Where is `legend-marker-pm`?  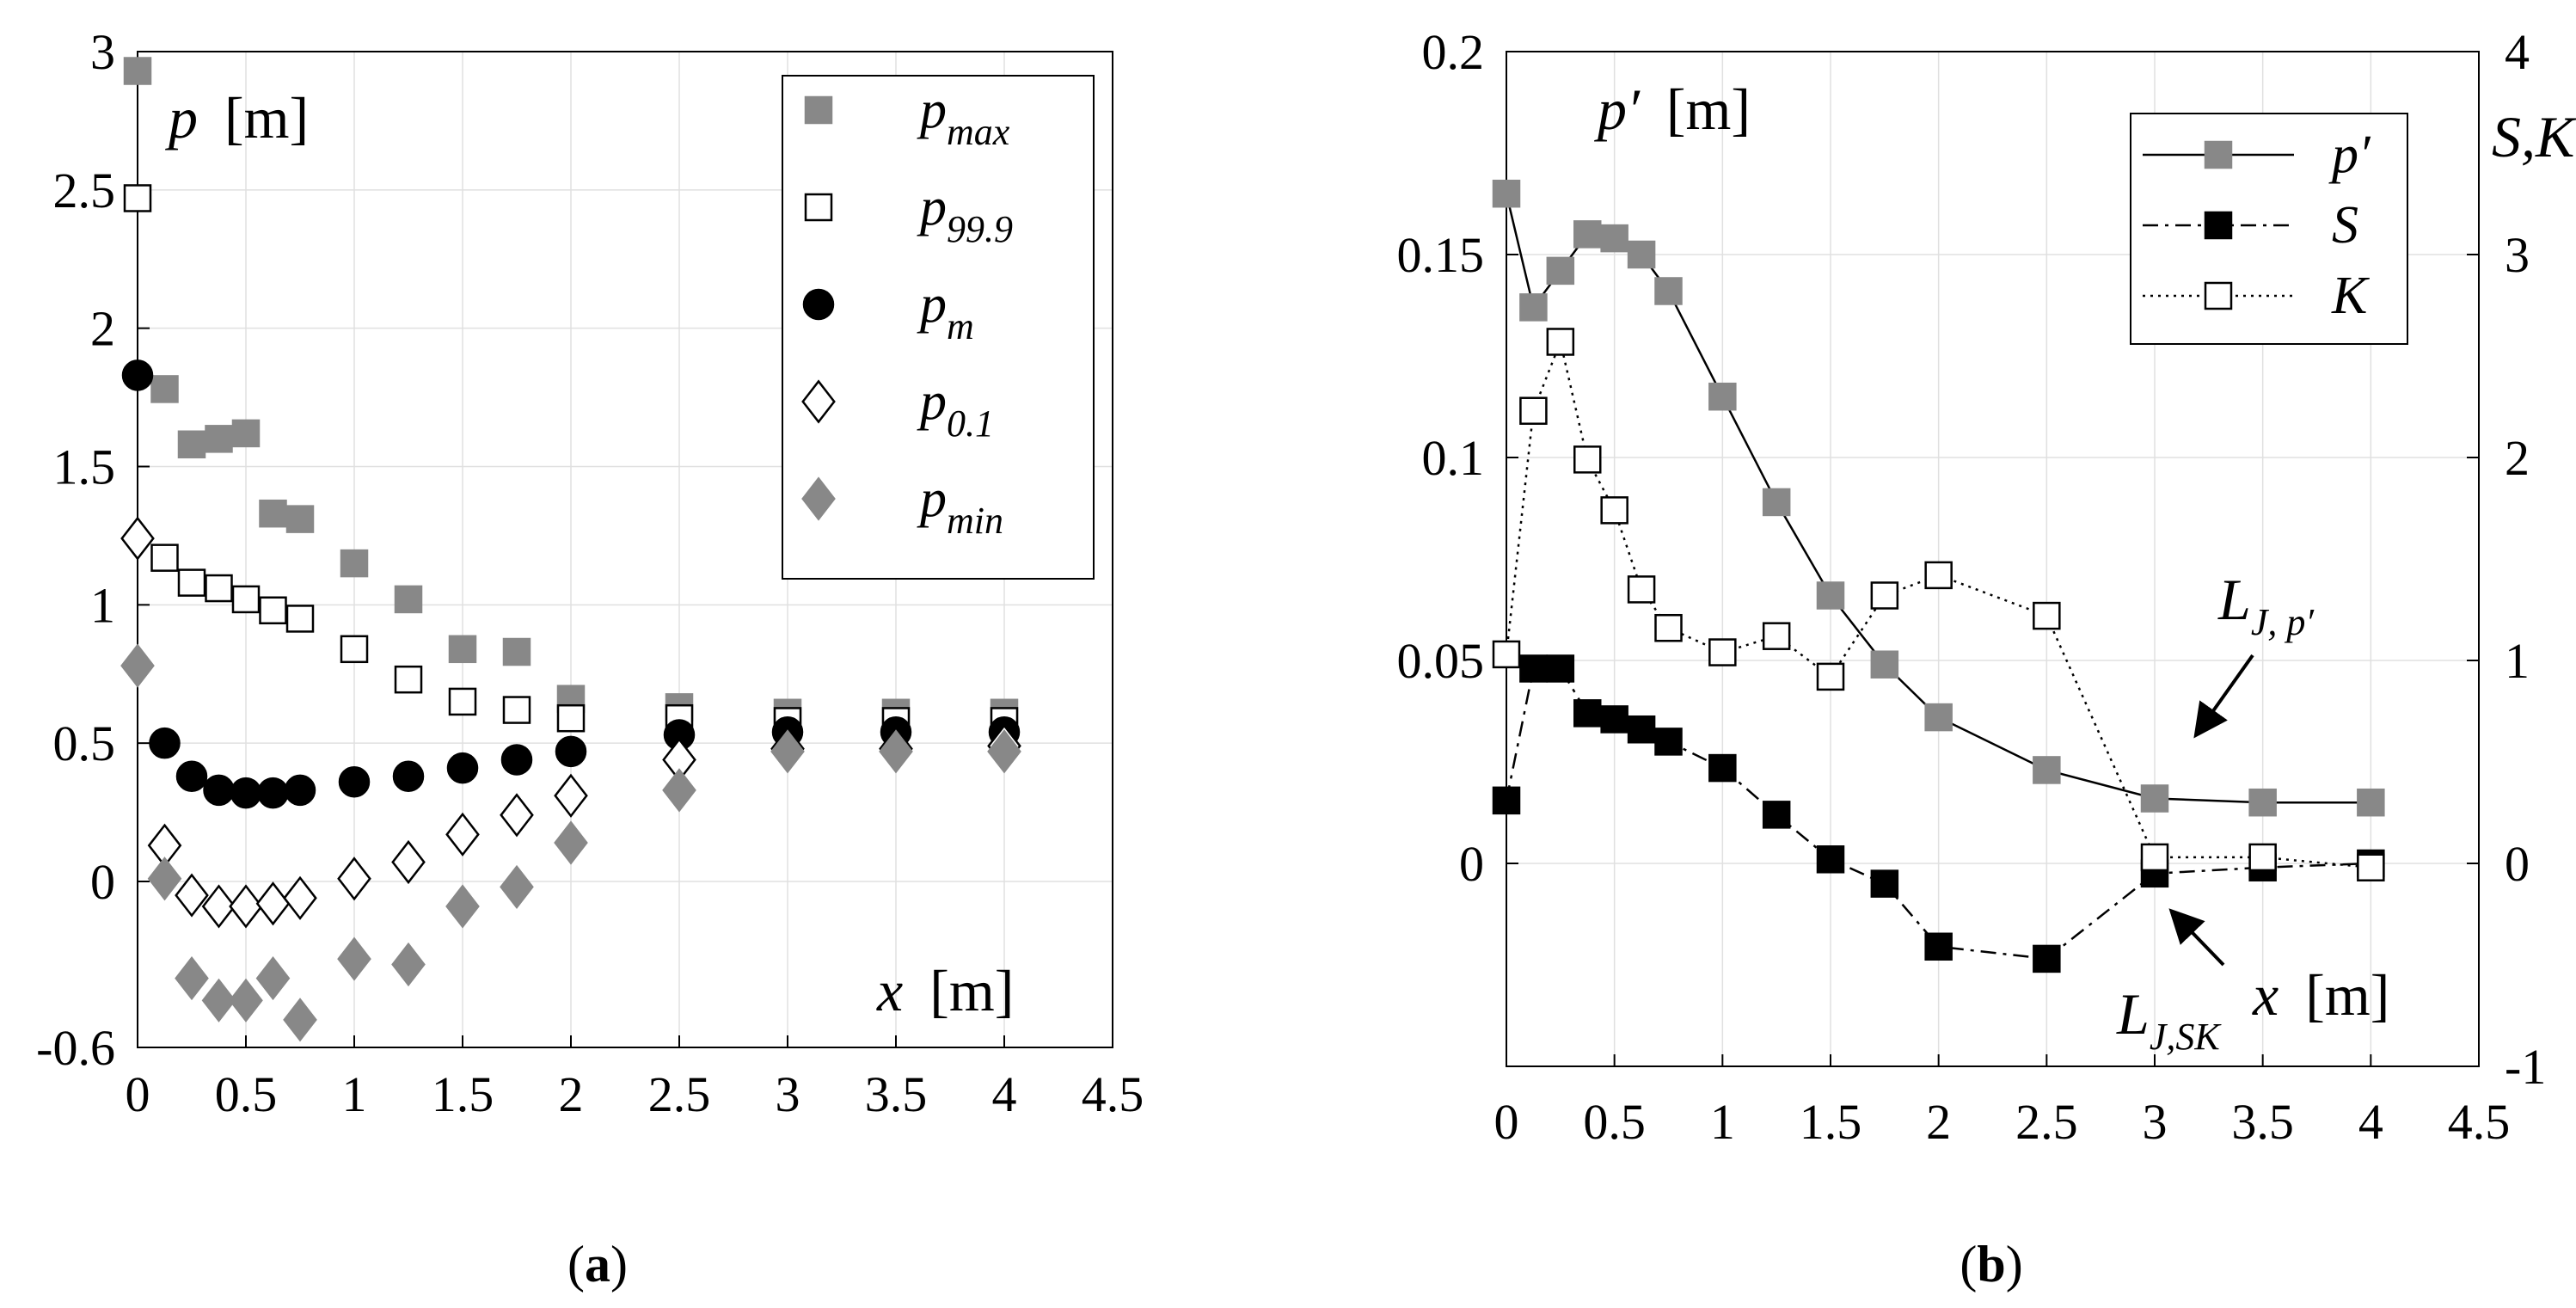
legend-marker-pm is located at coordinates (818, 304).